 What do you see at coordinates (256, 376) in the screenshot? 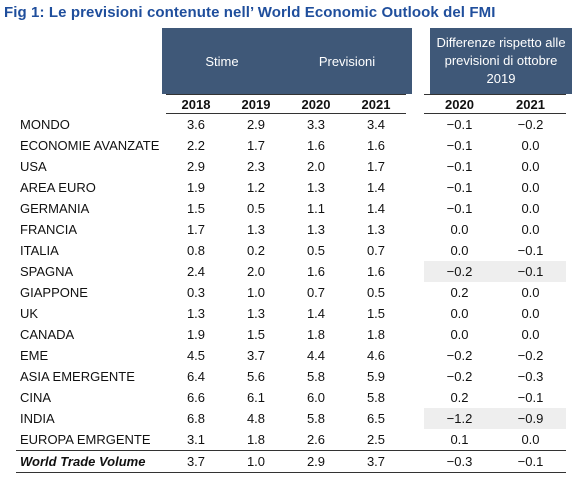
I see `value-cell: 5.6` at bounding box center [256, 376].